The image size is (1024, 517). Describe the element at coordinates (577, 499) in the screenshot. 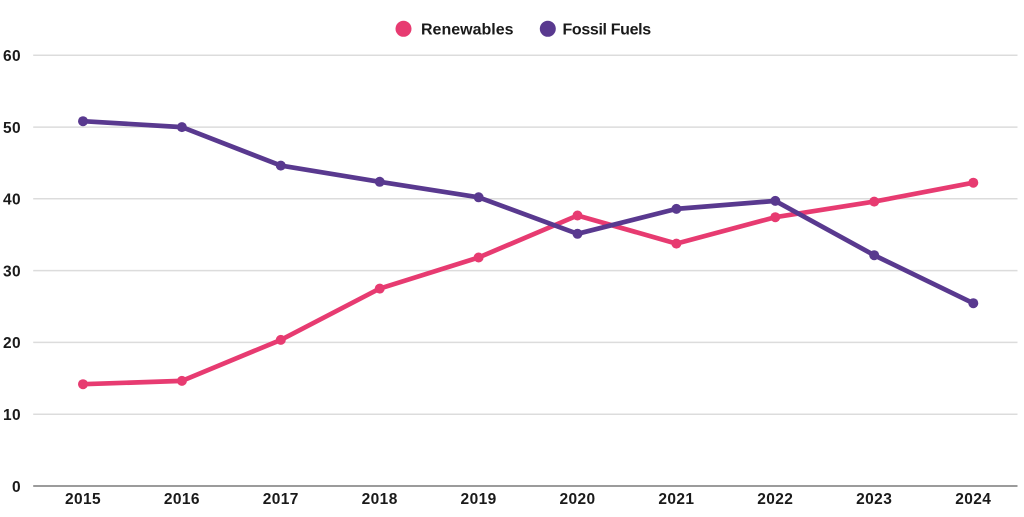

I see `svg-text: 2020` at that location.